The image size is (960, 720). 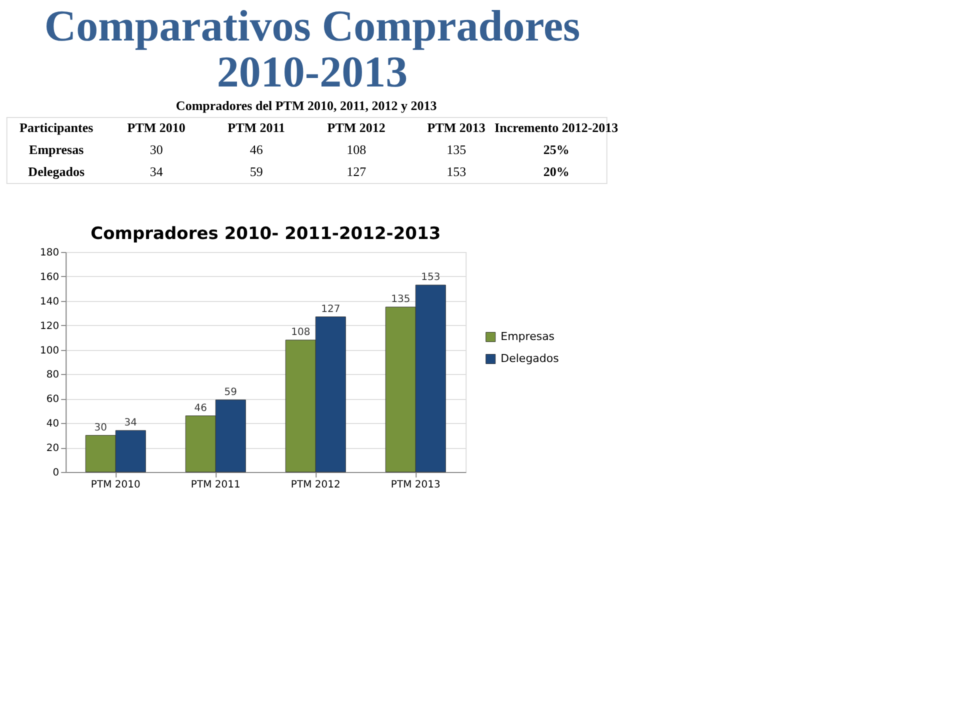 What do you see at coordinates (330, 309) in the screenshot?
I see `annotation: 127` at bounding box center [330, 309].